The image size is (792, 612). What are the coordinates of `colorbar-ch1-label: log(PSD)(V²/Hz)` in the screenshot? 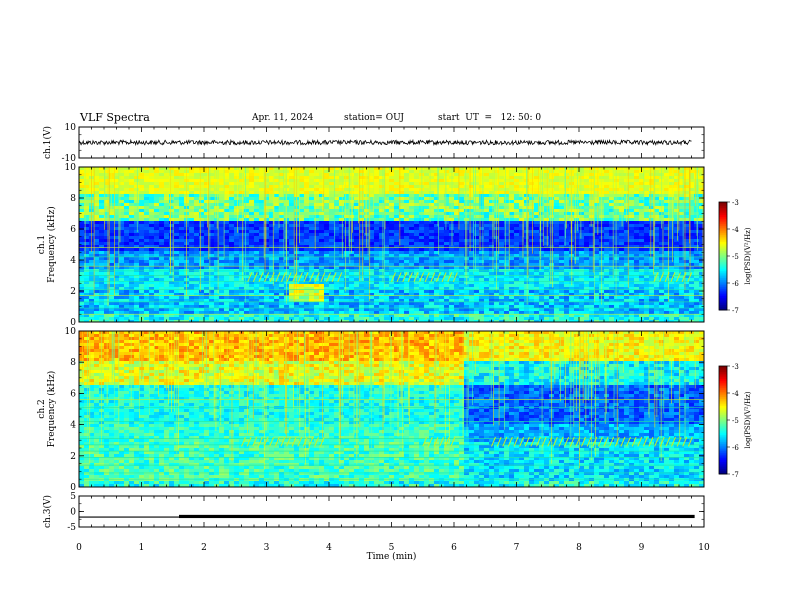 It's located at (748, 255).